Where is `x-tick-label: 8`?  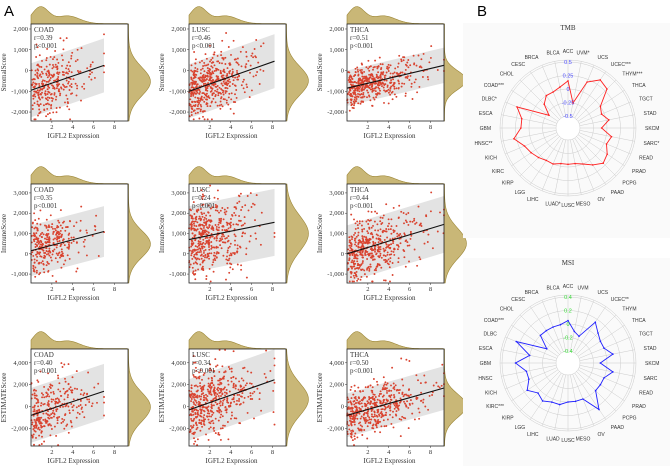
x-tick-label: 8 is located at coordinates (272, 127).